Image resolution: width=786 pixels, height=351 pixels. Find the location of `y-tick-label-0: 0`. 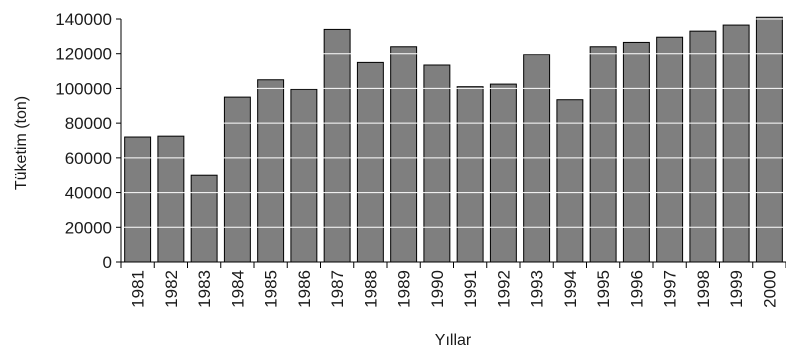

y-tick-label-0: 0 is located at coordinates (107, 262).